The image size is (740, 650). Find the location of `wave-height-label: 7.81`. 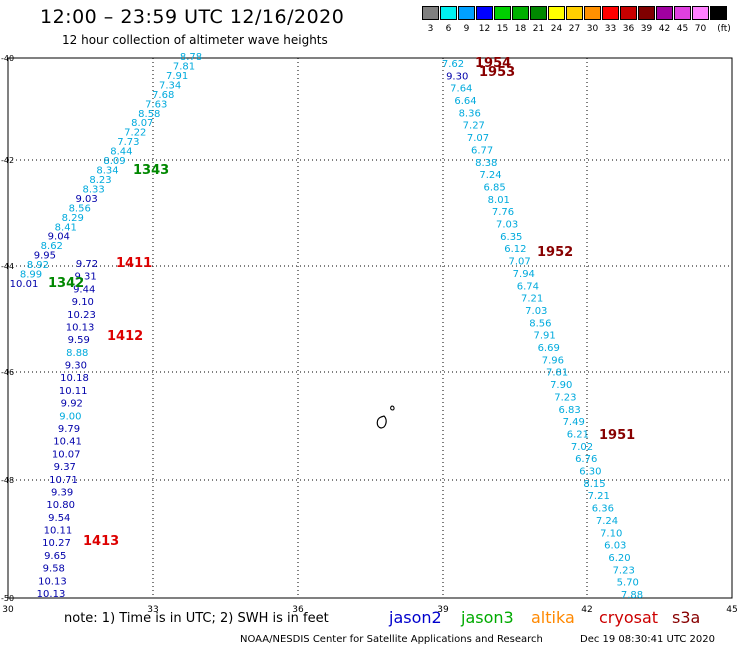

wave-height-label: 7.81 is located at coordinates (184, 67).